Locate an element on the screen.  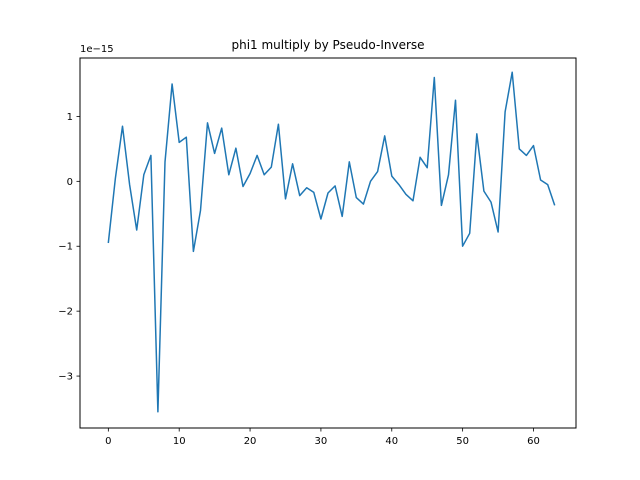
y-tick-label: −2 is located at coordinates (65, 312).